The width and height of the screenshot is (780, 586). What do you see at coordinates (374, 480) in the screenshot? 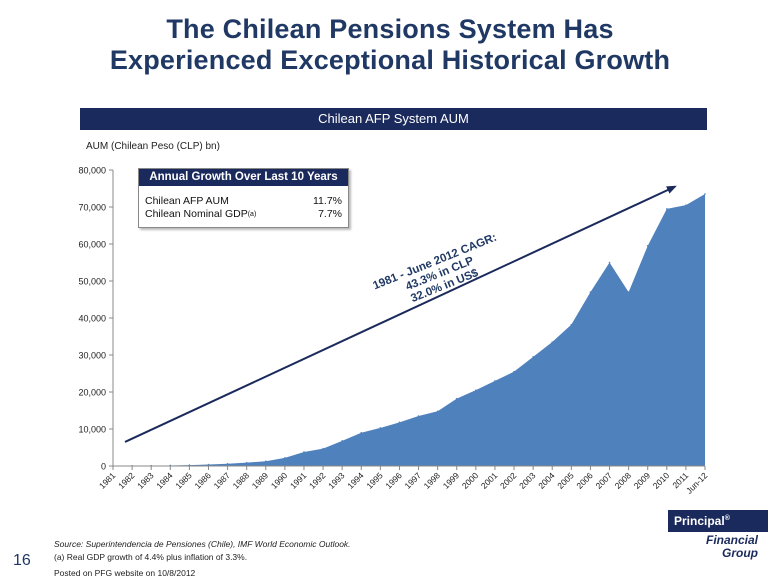
I see `x-tick-label: 1995` at bounding box center [374, 480].